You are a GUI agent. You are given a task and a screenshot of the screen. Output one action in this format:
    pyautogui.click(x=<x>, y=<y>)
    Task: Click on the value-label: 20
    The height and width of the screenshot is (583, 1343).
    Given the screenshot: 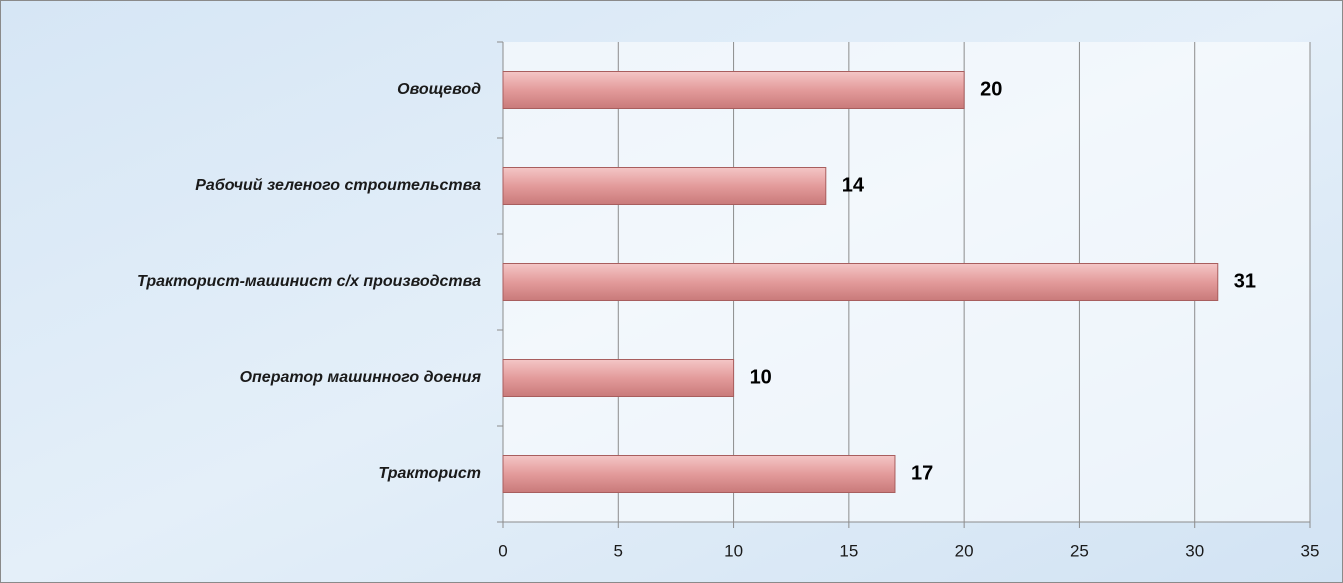 What is the action you would take?
    pyautogui.click(x=991, y=89)
    